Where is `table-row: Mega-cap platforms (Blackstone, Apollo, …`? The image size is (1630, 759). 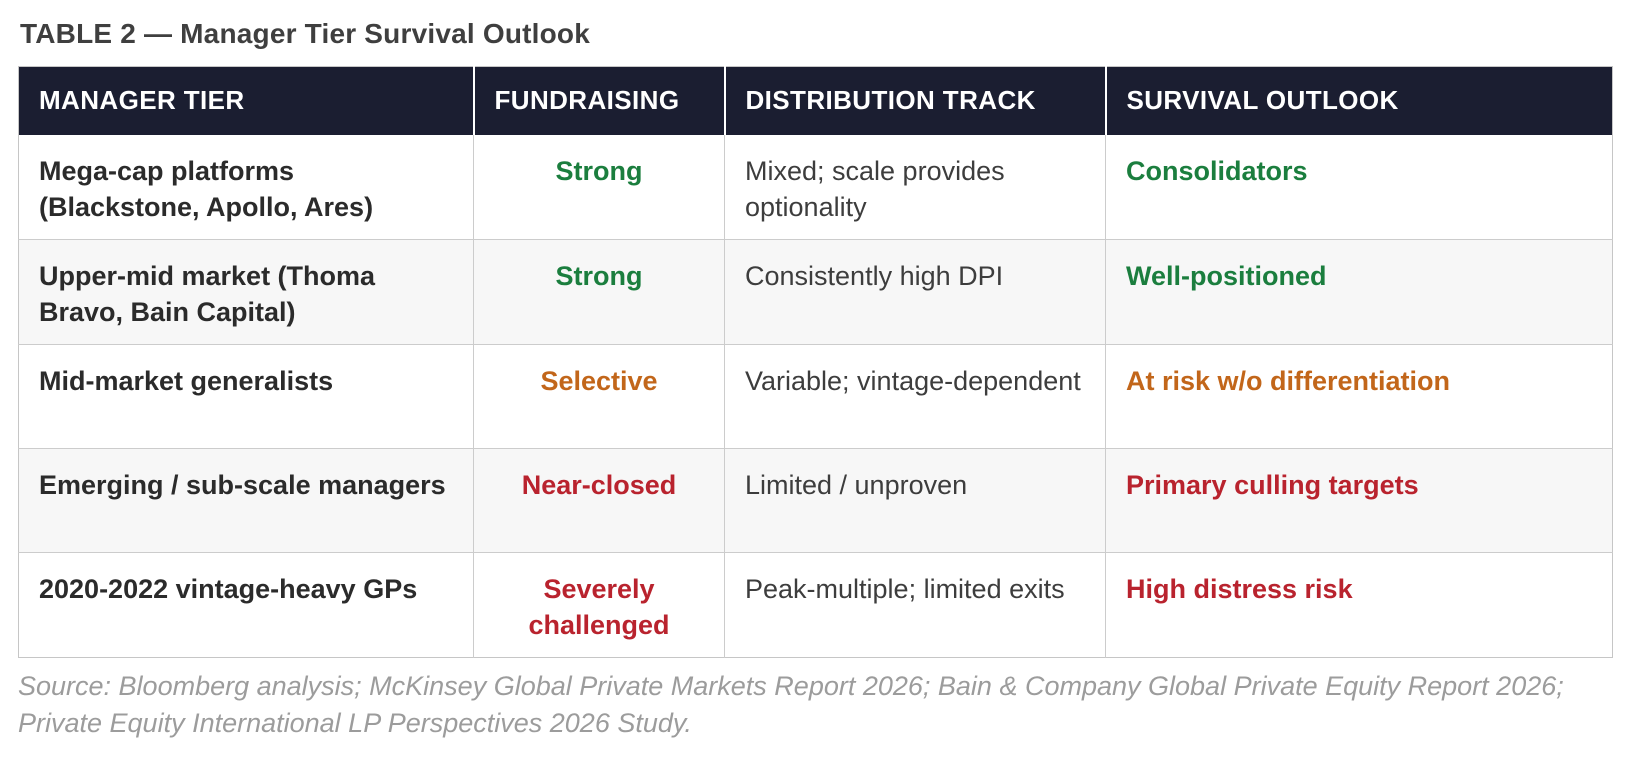
table-row: Mega-cap platforms (Blackstone, Apollo, … is located at coordinates (815, 186).